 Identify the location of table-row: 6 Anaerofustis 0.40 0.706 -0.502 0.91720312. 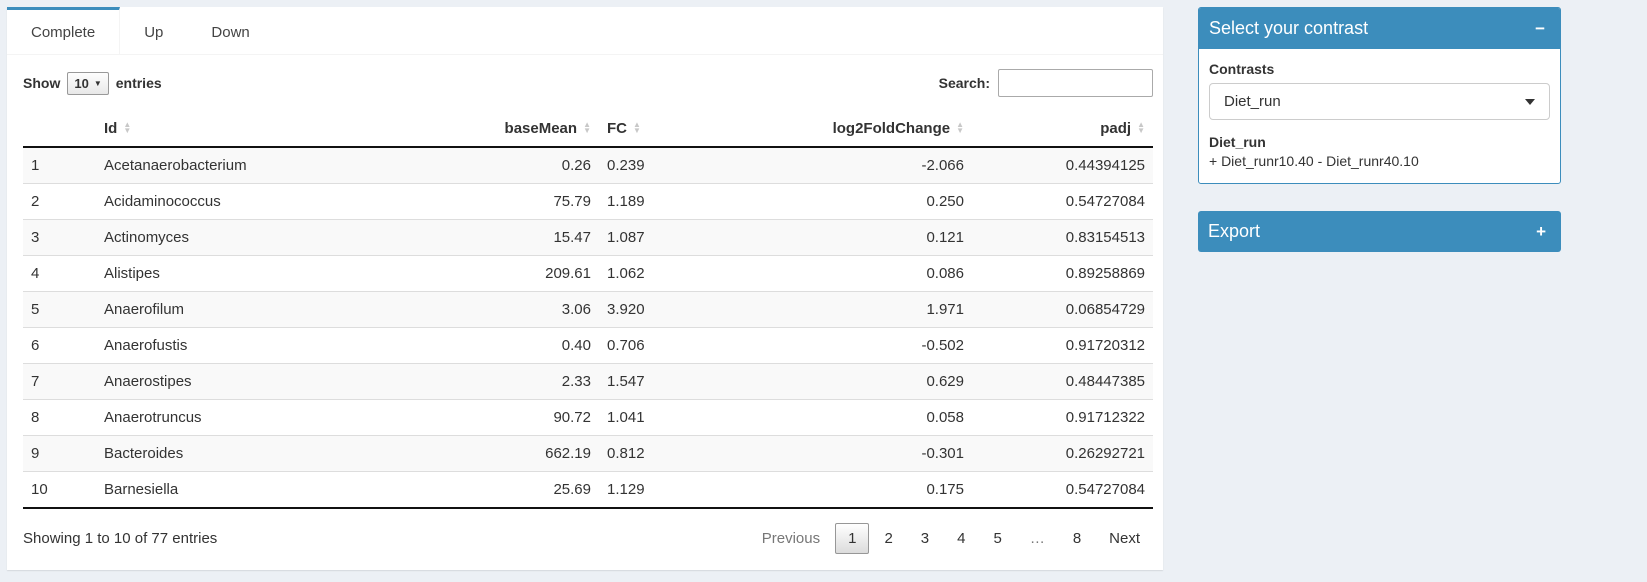
(588, 345).